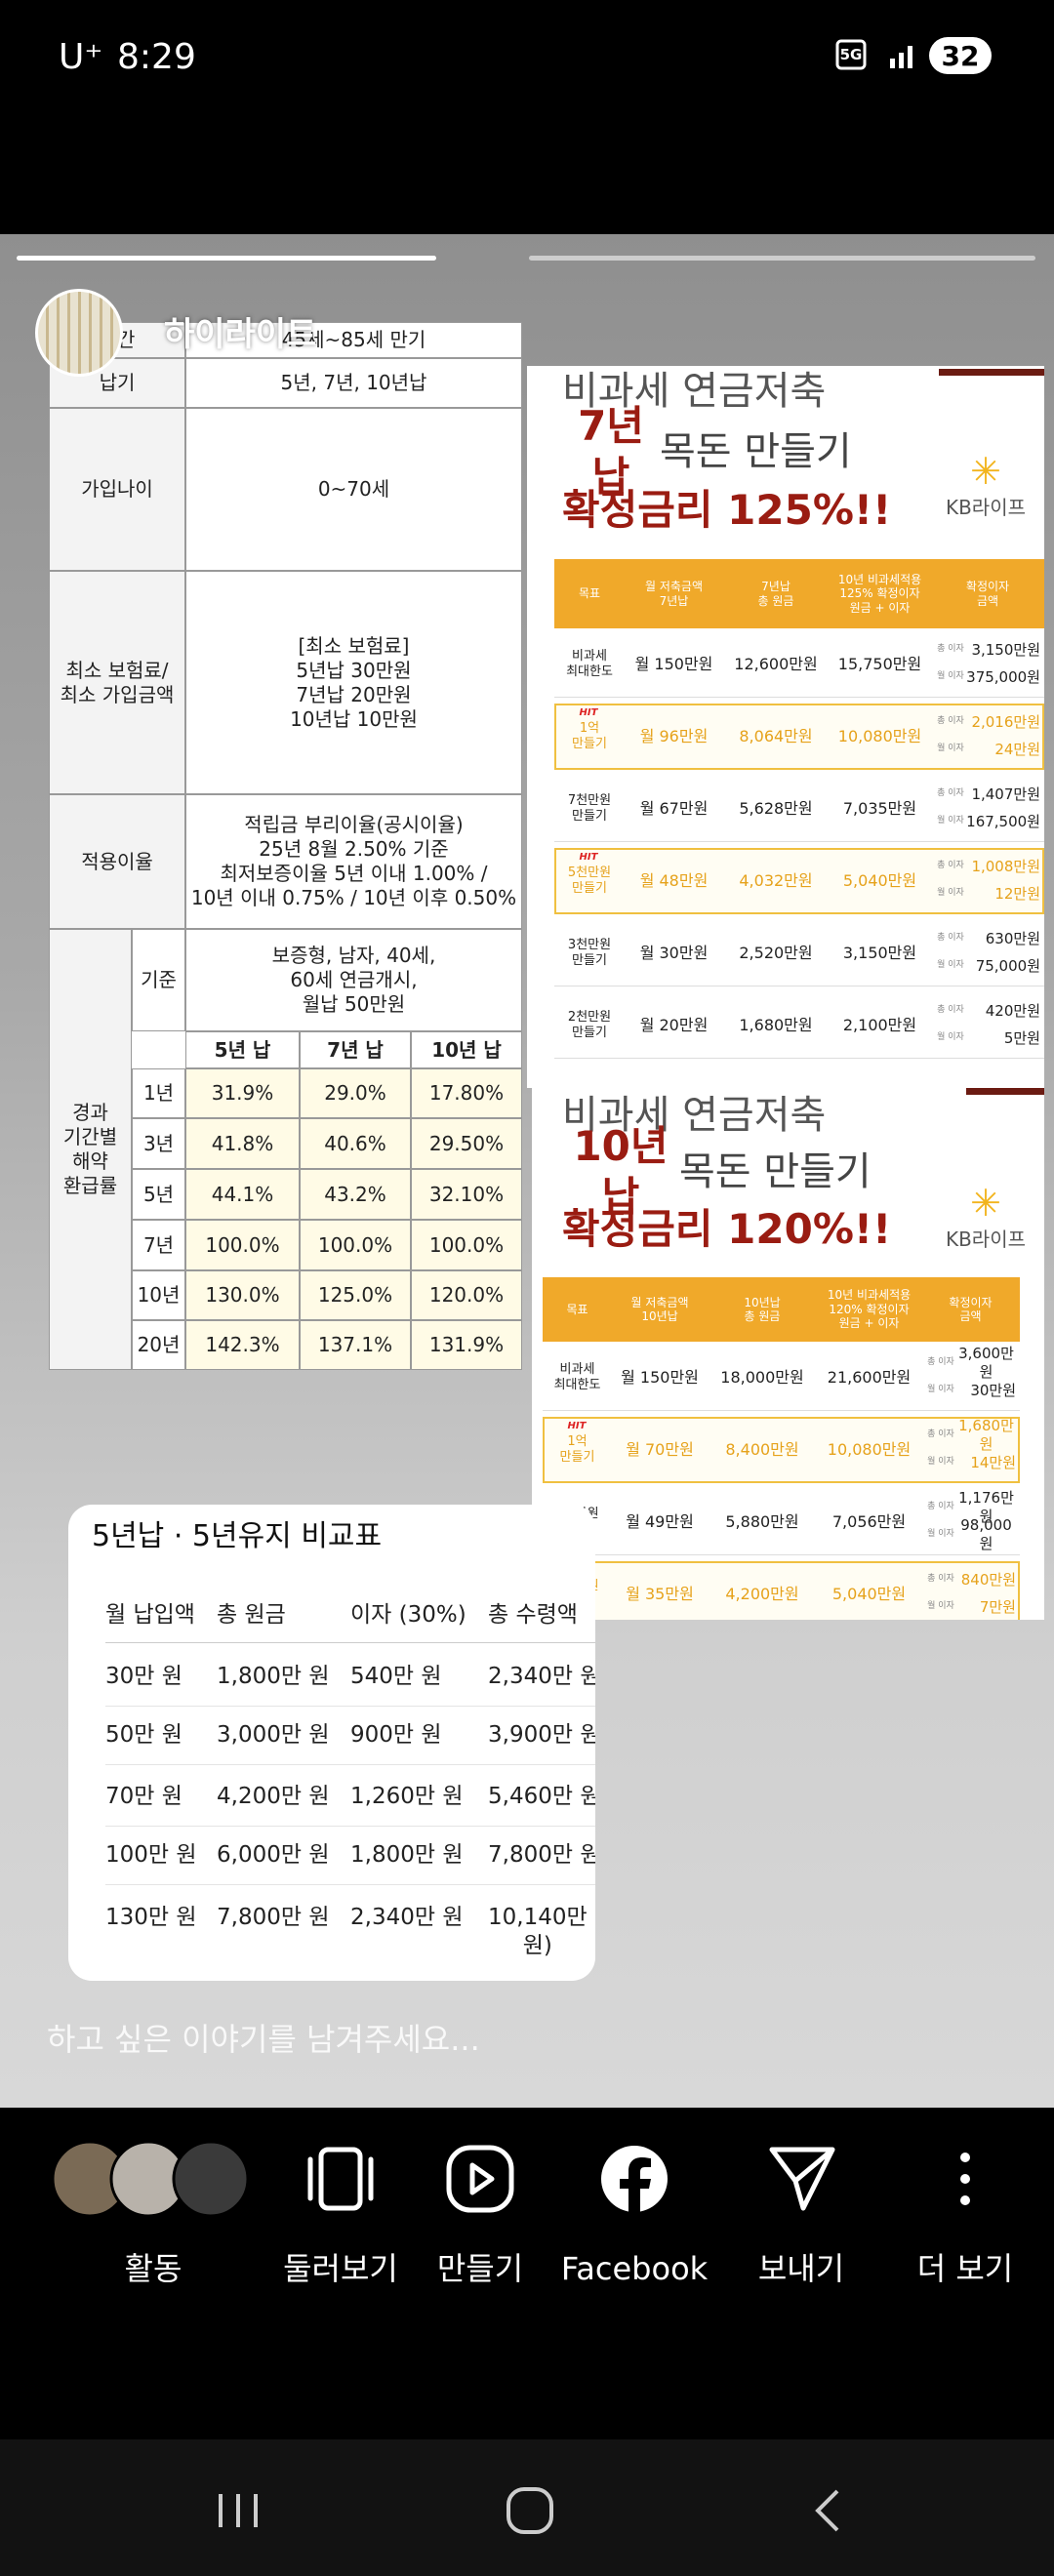  I want to click on refund-rate: 43.2%, so click(355, 1194).